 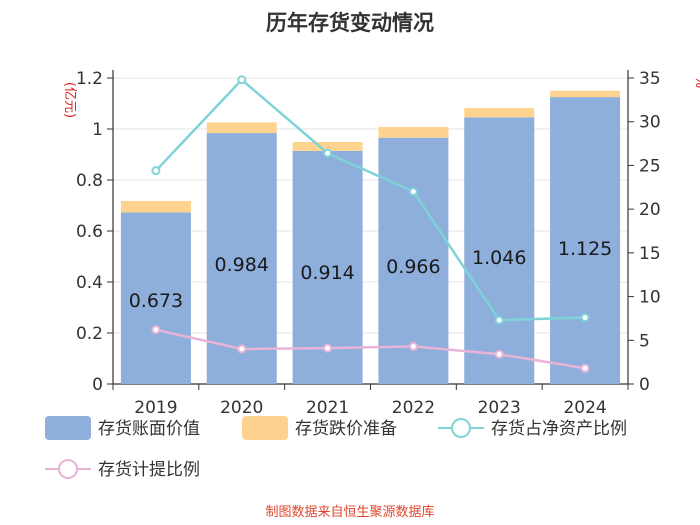 What do you see at coordinates (241, 408) in the screenshot?
I see `x-tick-label: 2020` at bounding box center [241, 408].